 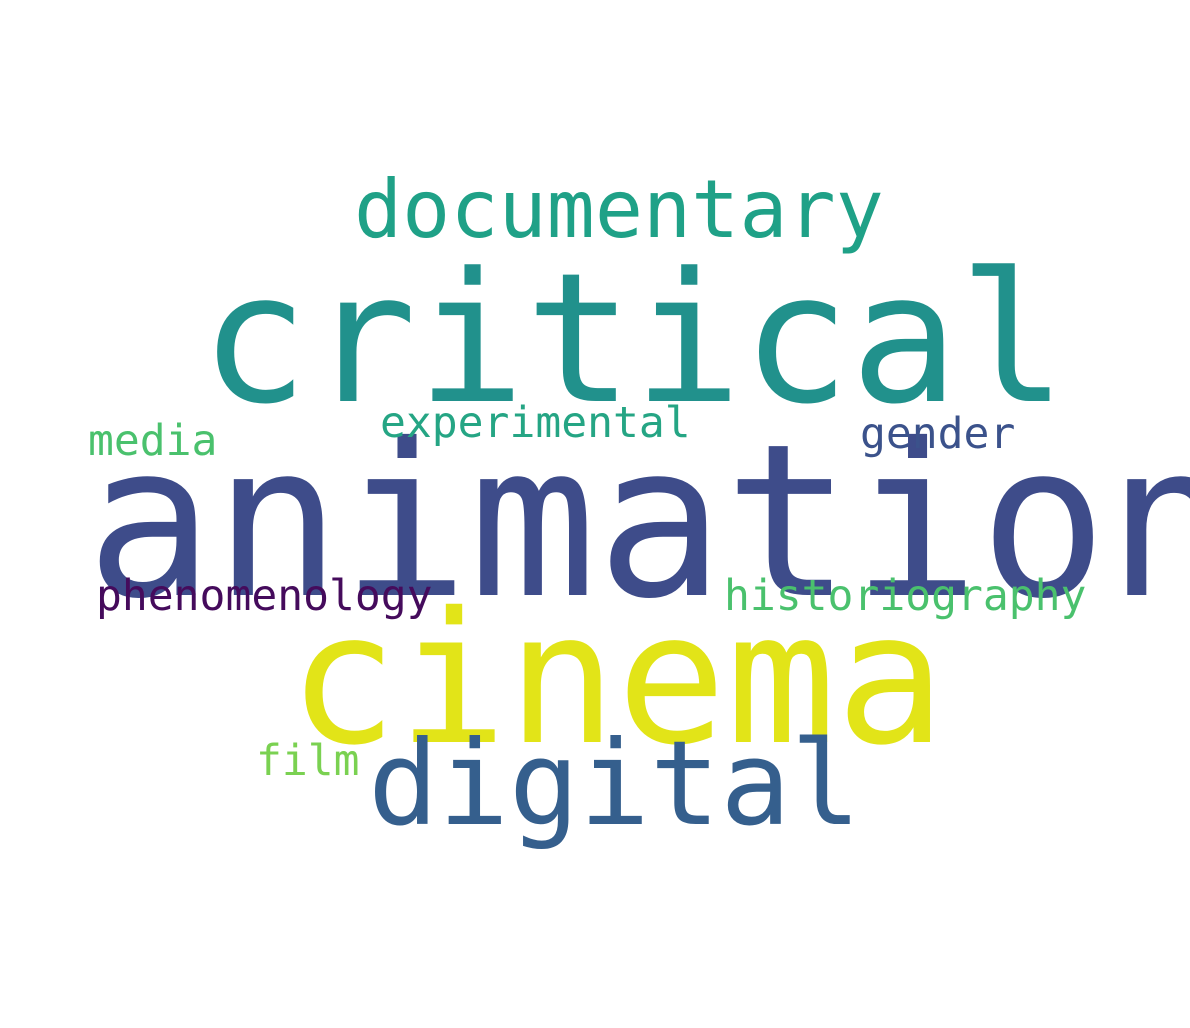 What do you see at coordinates (633, 339) in the screenshot?
I see `word-critical: critical` at bounding box center [633, 339].